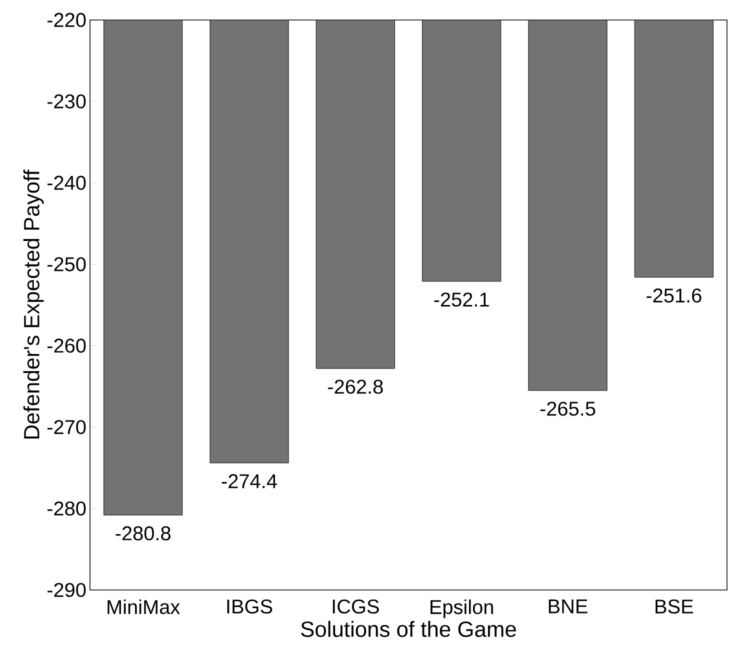 The height and width of the screenshot is (654, 731). Describe the element at coordinates (143, 533) in the screenshot. I see `data-label: -280.8` at that location.